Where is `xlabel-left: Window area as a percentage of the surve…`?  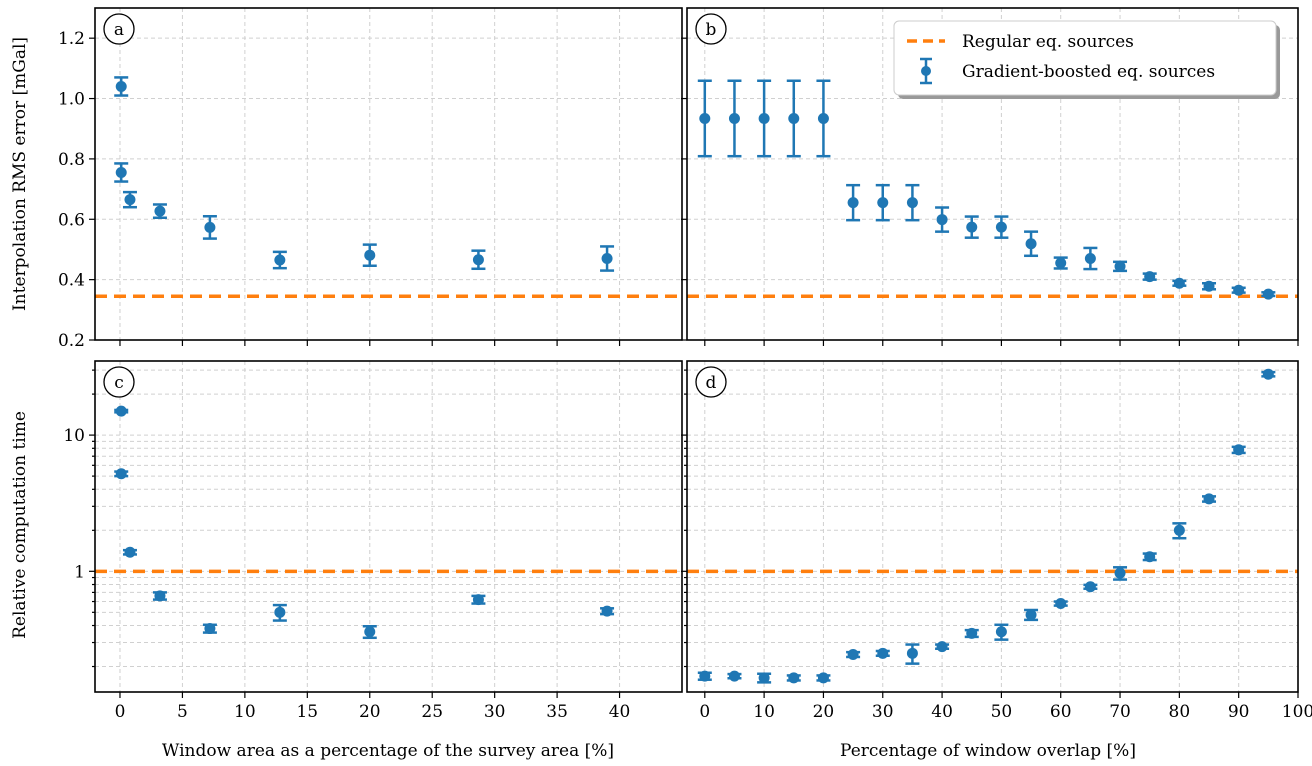 xlabel-left: Window area as a percentage of the surve… is located at coordinates (388, 751).